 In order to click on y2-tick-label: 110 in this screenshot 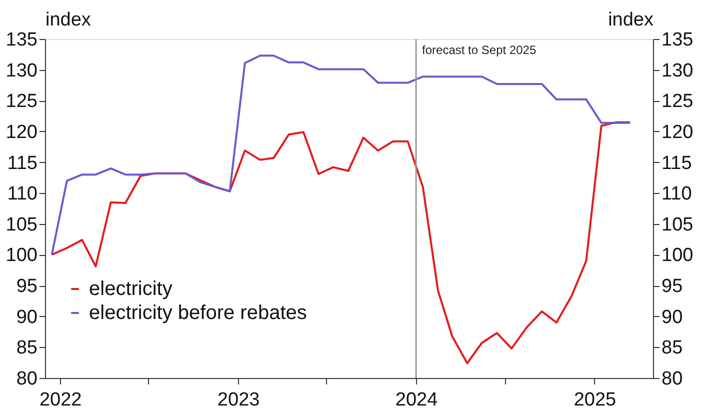, I will do `click(677, 194)`.